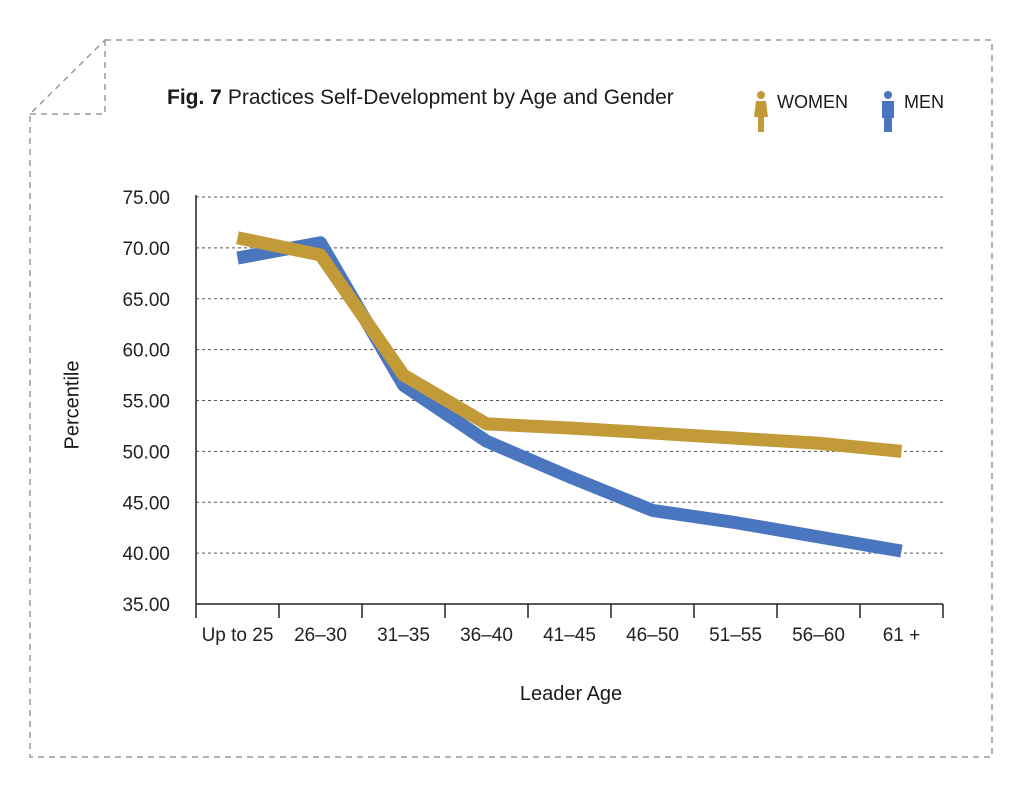 This screenshot has width=1024, height=785. Describe the element at coordinates (146, 198) in the screenshot. I see `y-tick-label: 75.00` at that location.